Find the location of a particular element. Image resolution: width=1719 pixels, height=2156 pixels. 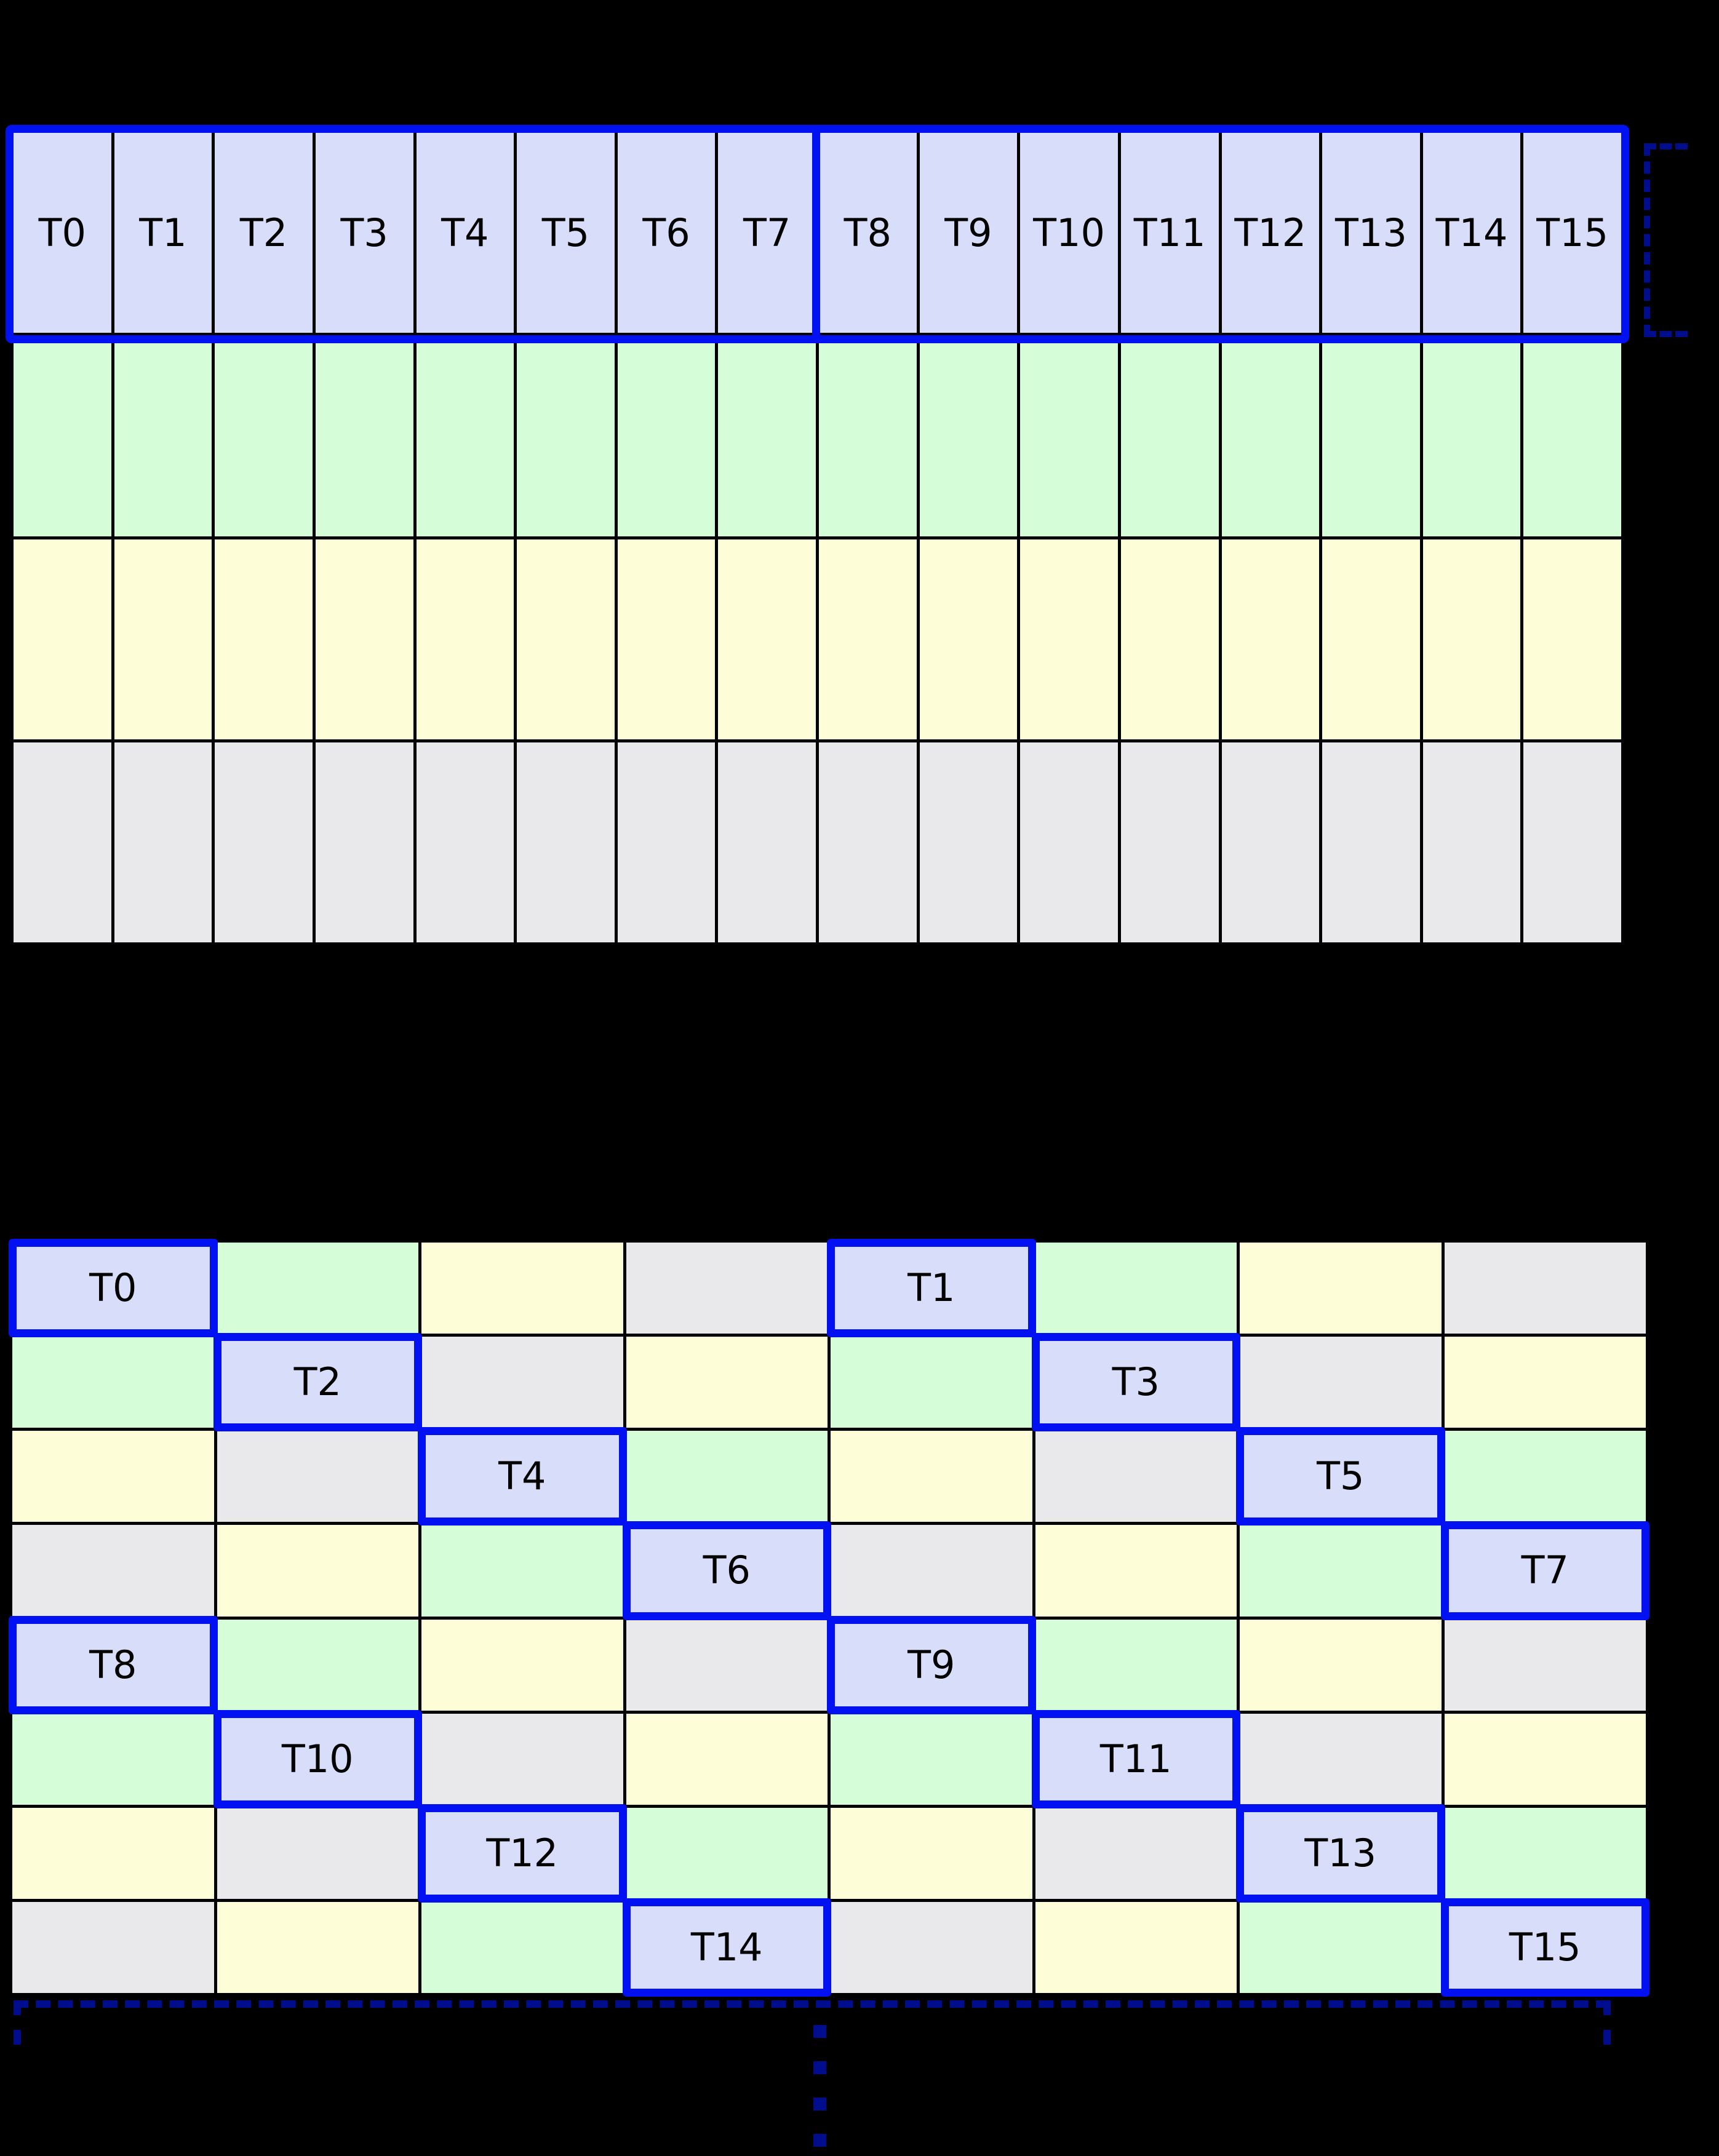

swizzled-grid-thread-cell-T8: T8 is located at coordinates (113, 1665).